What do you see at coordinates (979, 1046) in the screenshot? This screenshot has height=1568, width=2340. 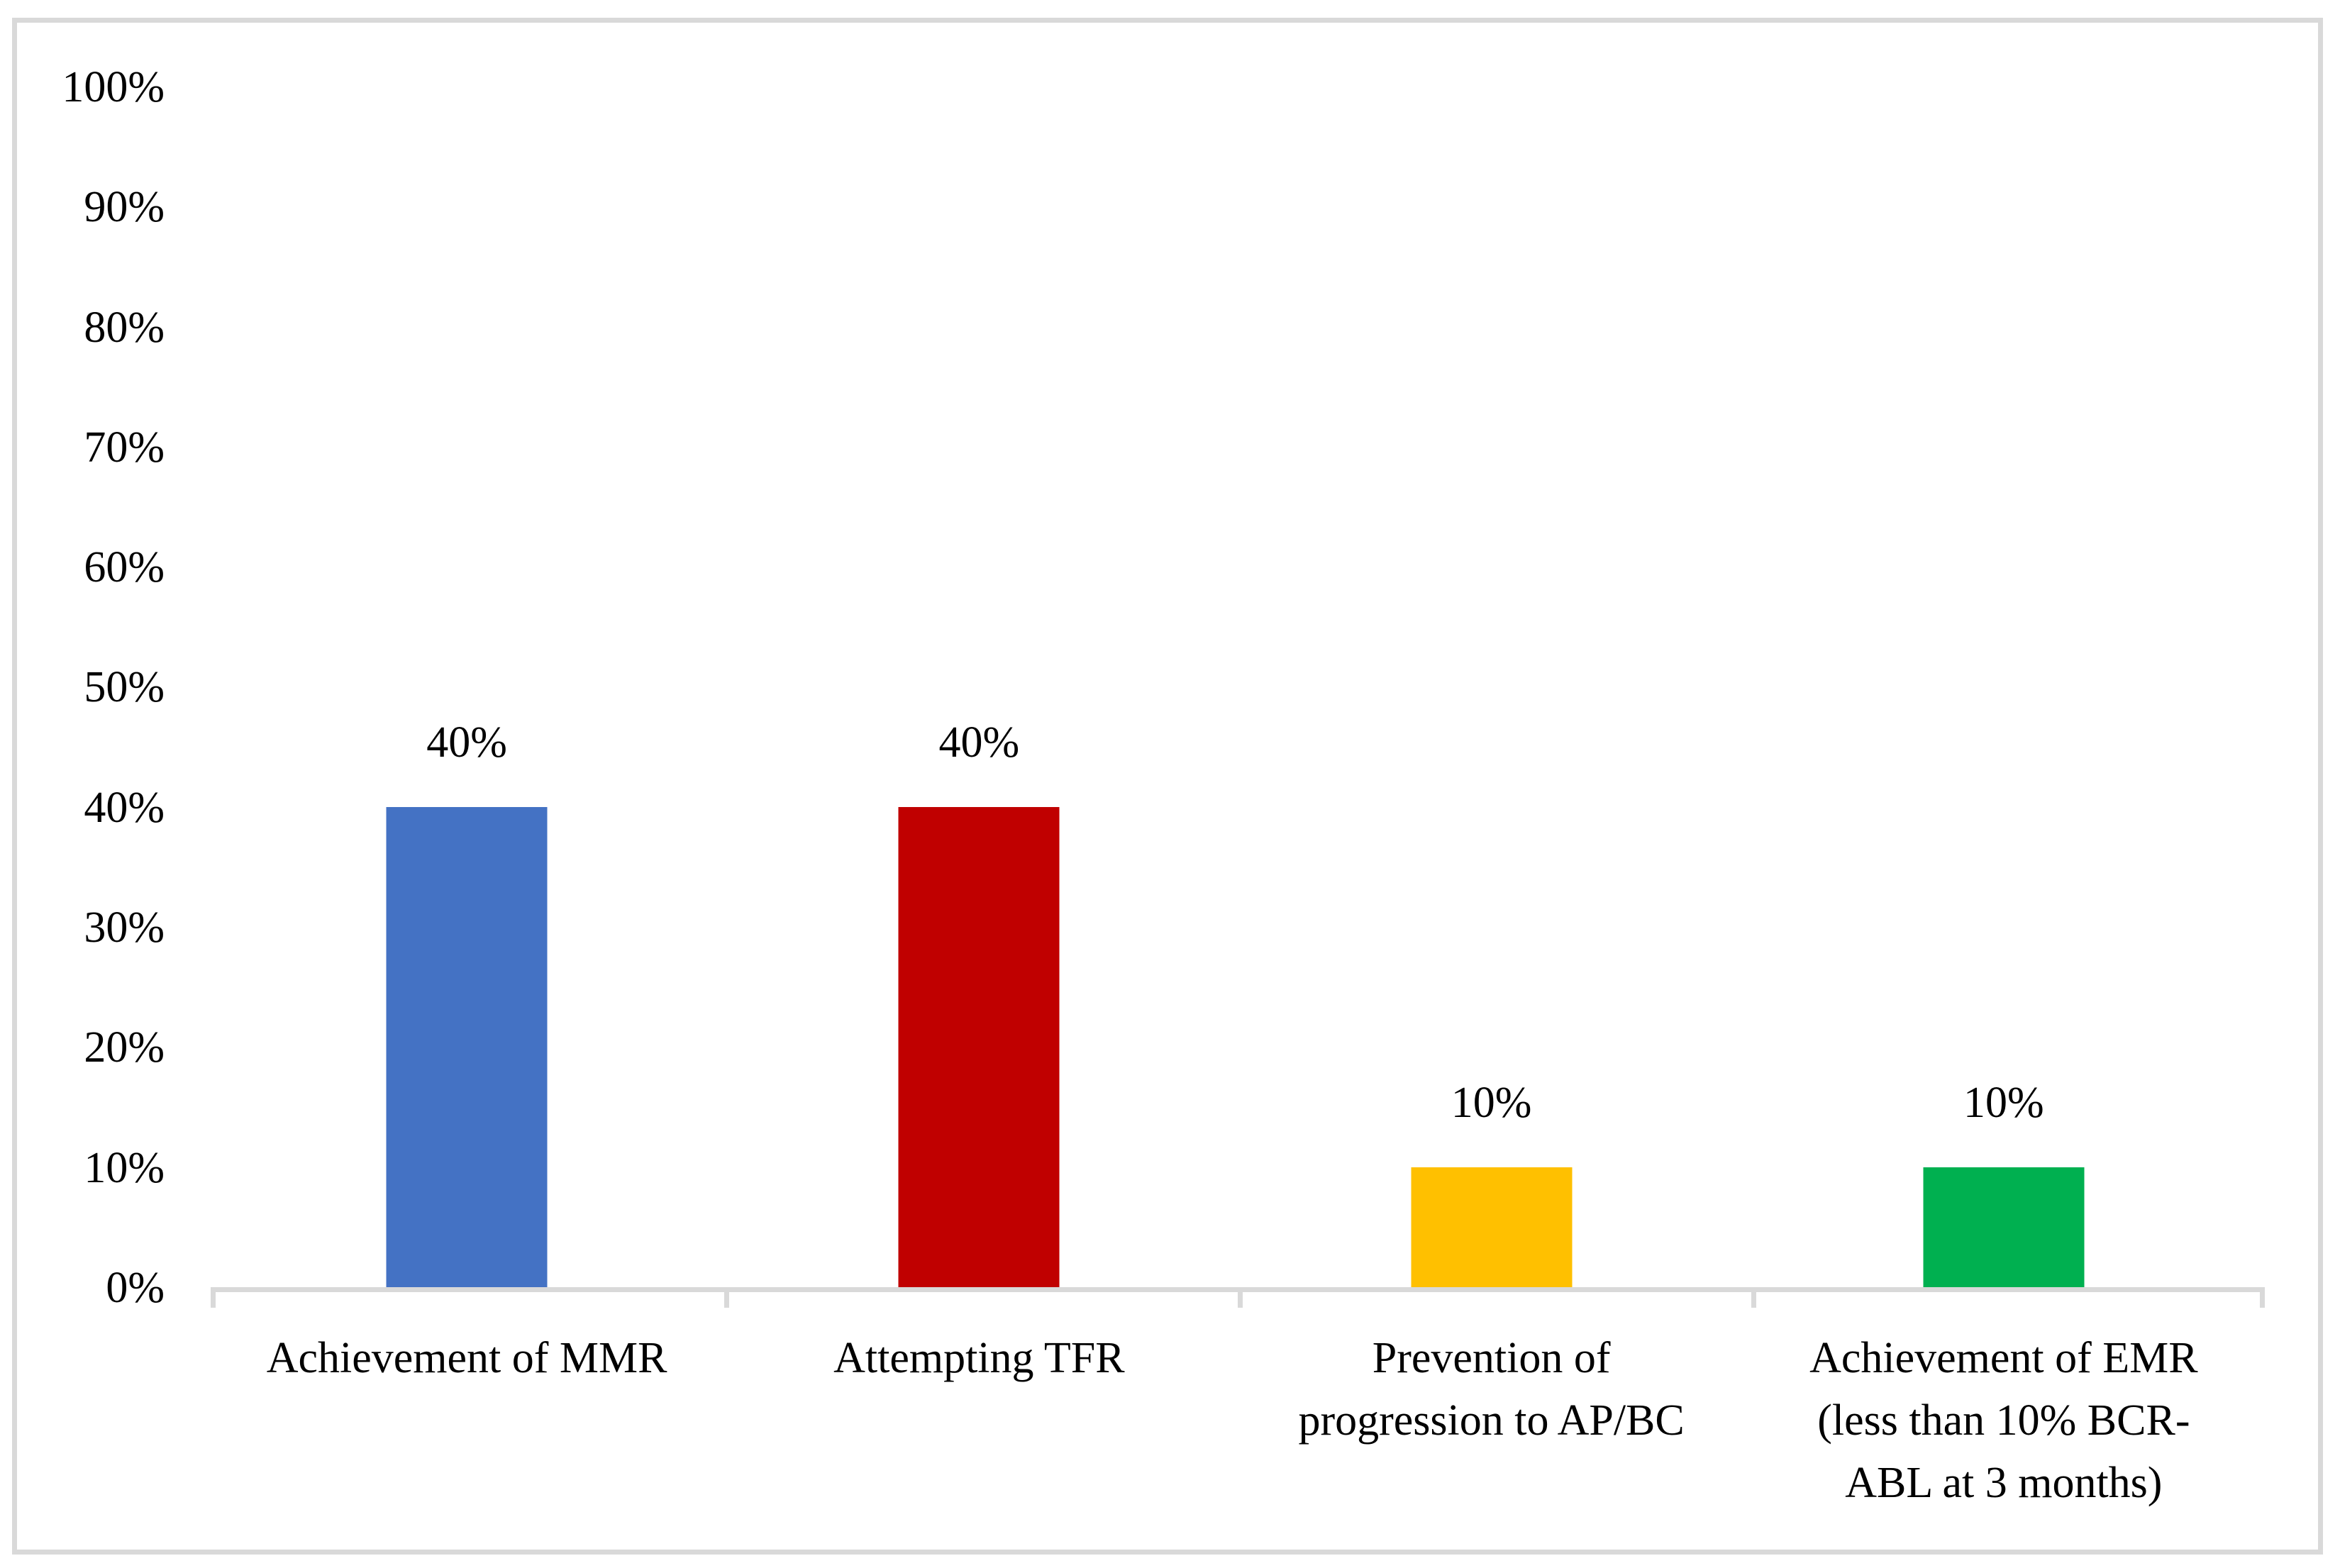 I see `bar-attempting-tfr` at bounding box center [979, 1046].